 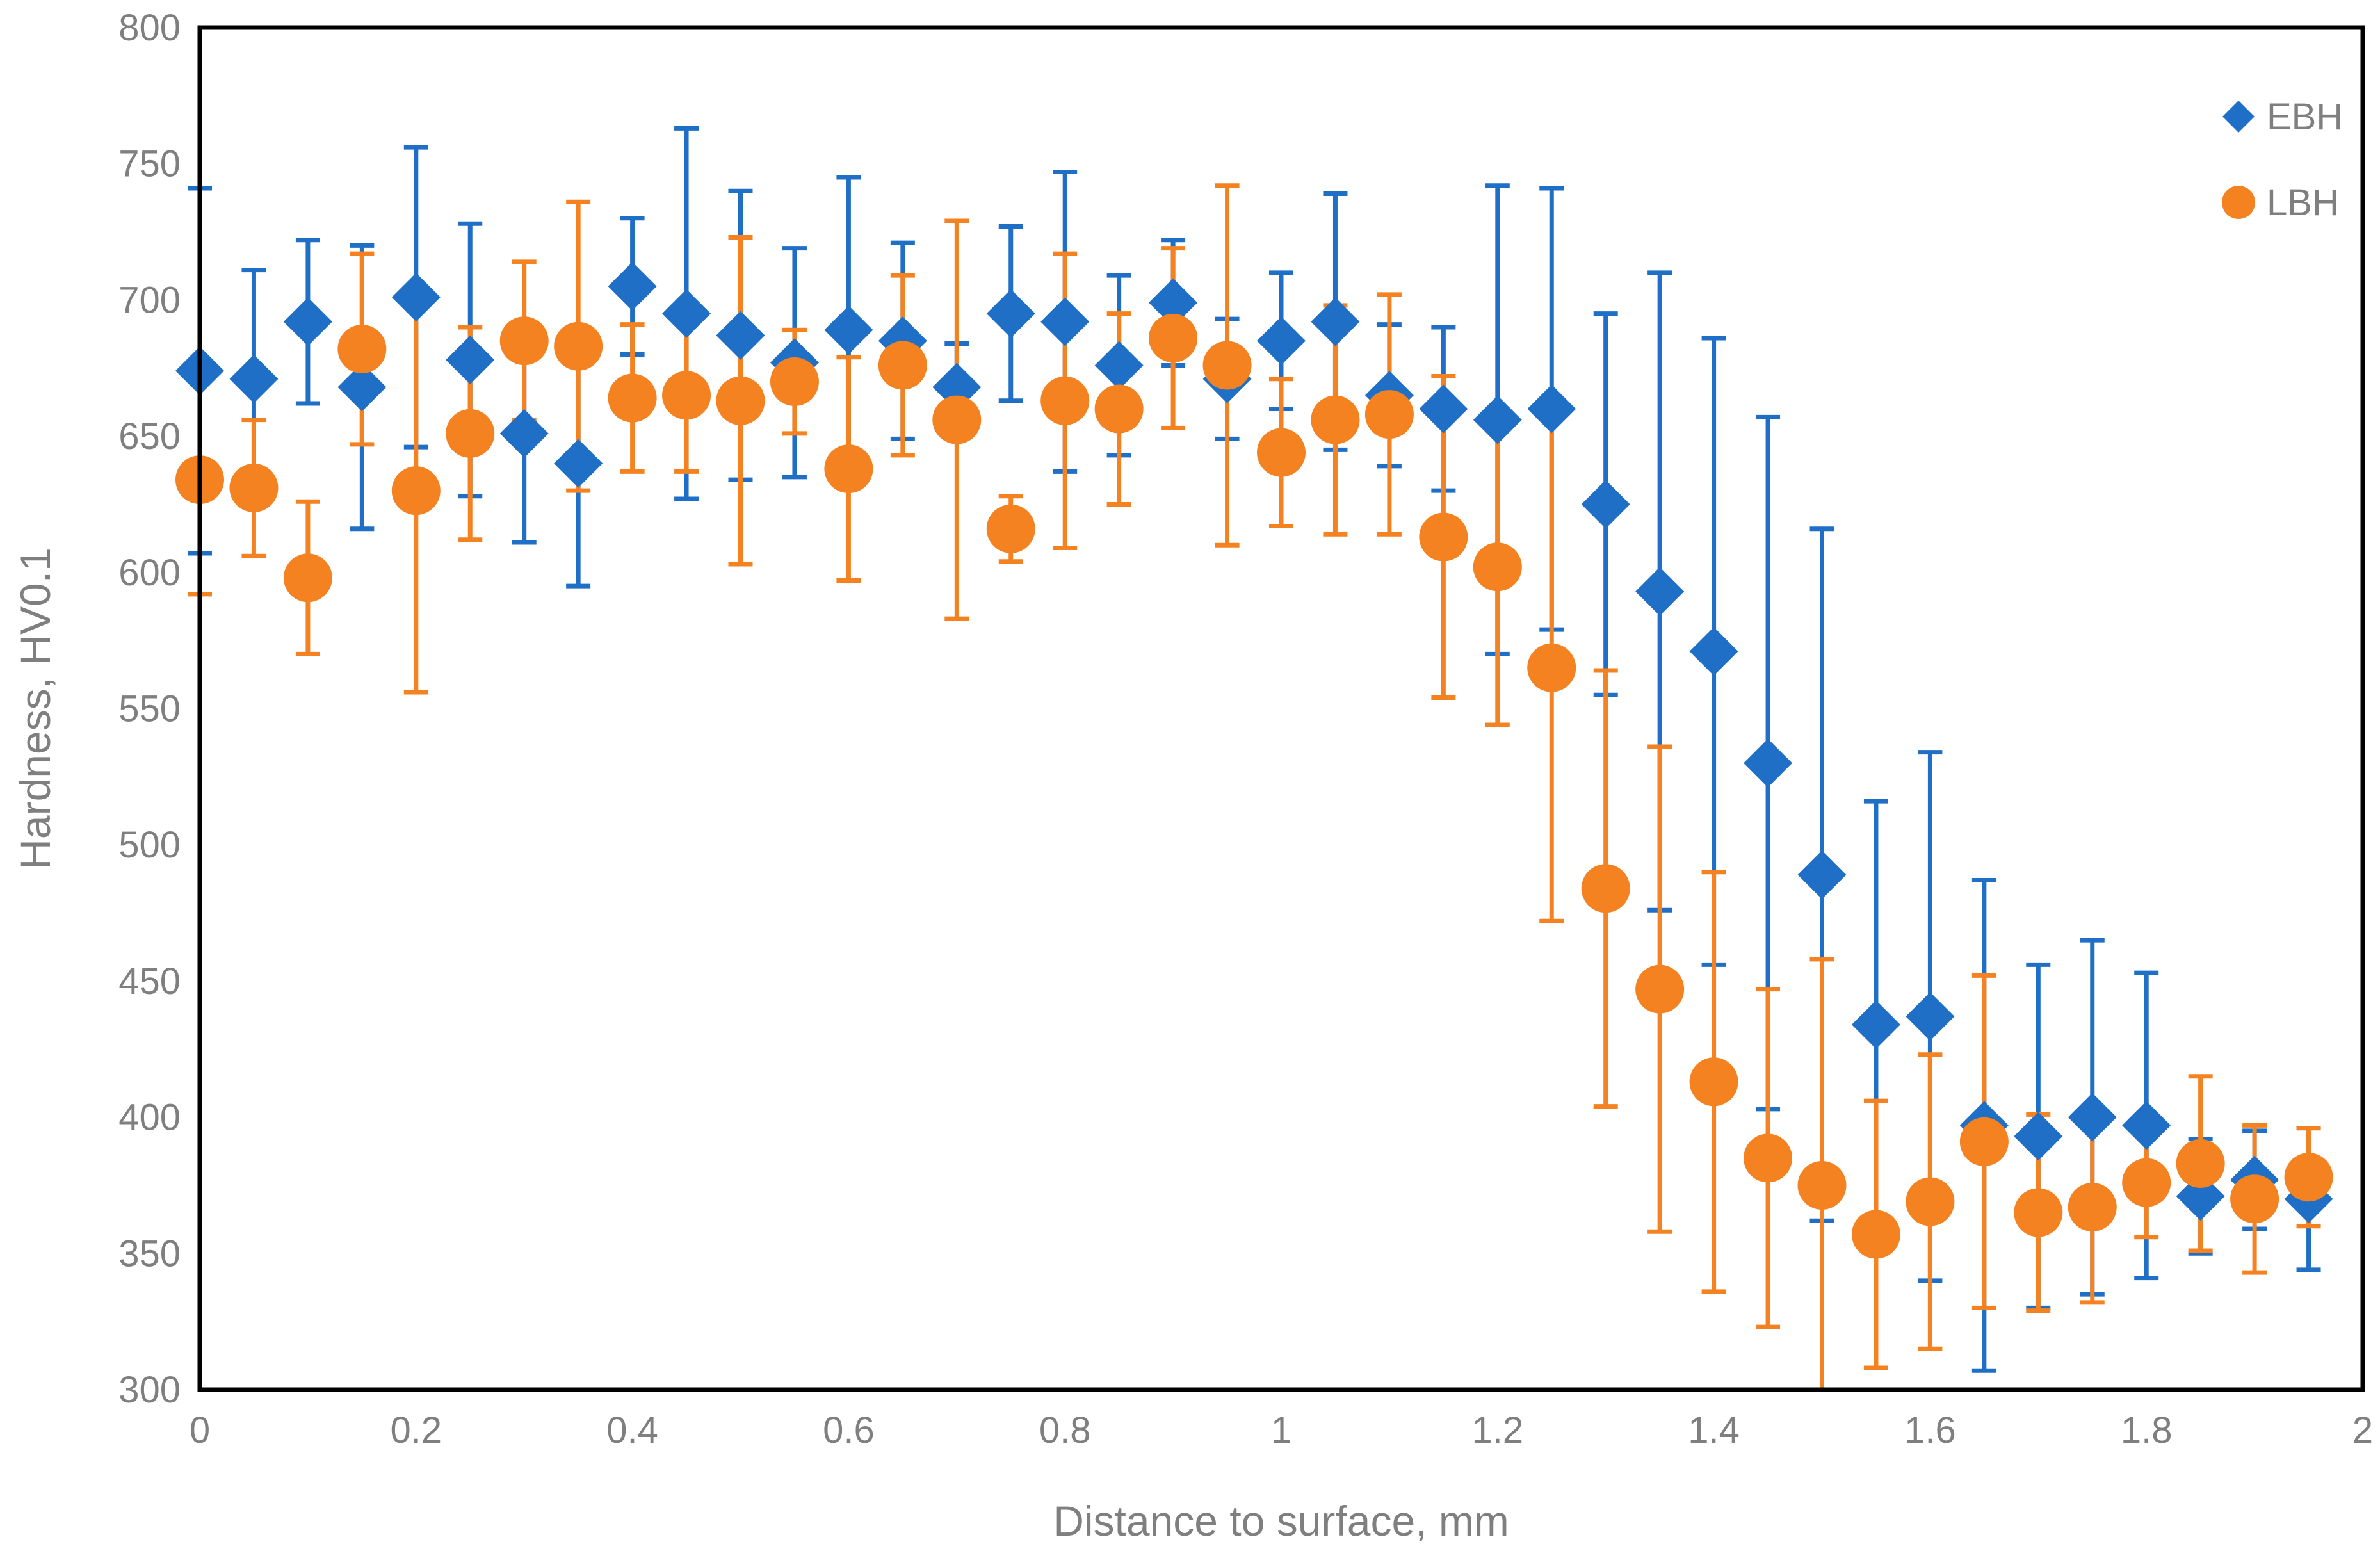 I want to click on legend-marker-ebh, so click(x=2238, y=117).